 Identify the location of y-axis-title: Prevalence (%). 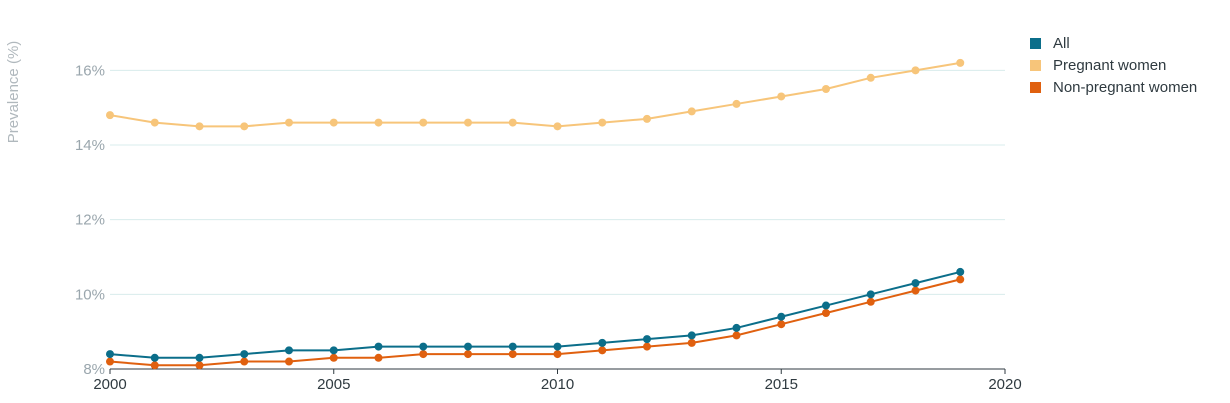
(13, 92).